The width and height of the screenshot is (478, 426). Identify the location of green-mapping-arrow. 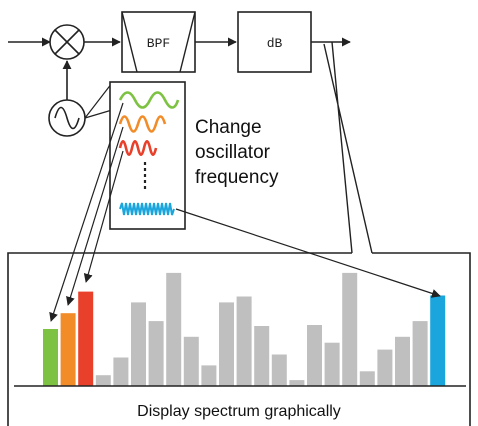
(86, 212).